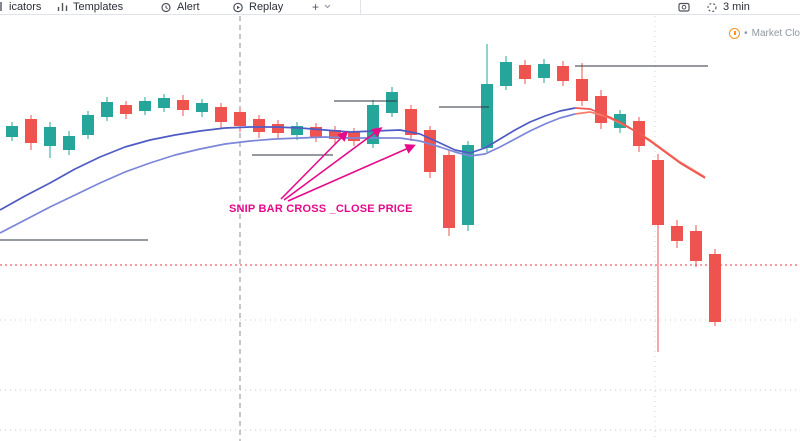 The image size is (800, 441). What do you see at coordinates (360, 7) in the screenshot?
I see `toolbar-divider` at bounding box center [360, 7].